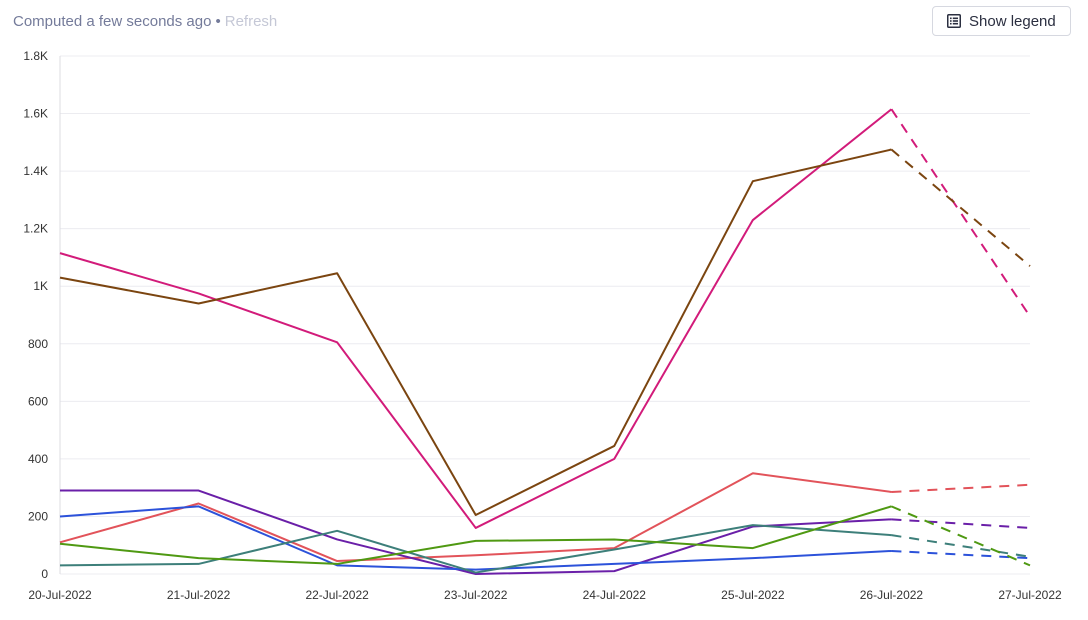 Image resolution: width=1088 pixels, height=620 pixels. I want to click on y-tick-label: 600, so click(38, 401).